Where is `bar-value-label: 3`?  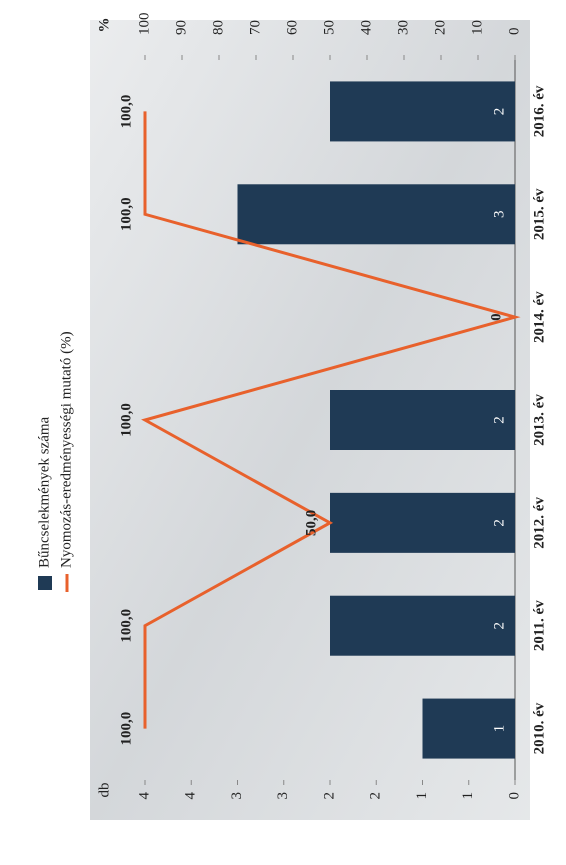
bar-value-label: 3 is located at coordinates (499, 215).